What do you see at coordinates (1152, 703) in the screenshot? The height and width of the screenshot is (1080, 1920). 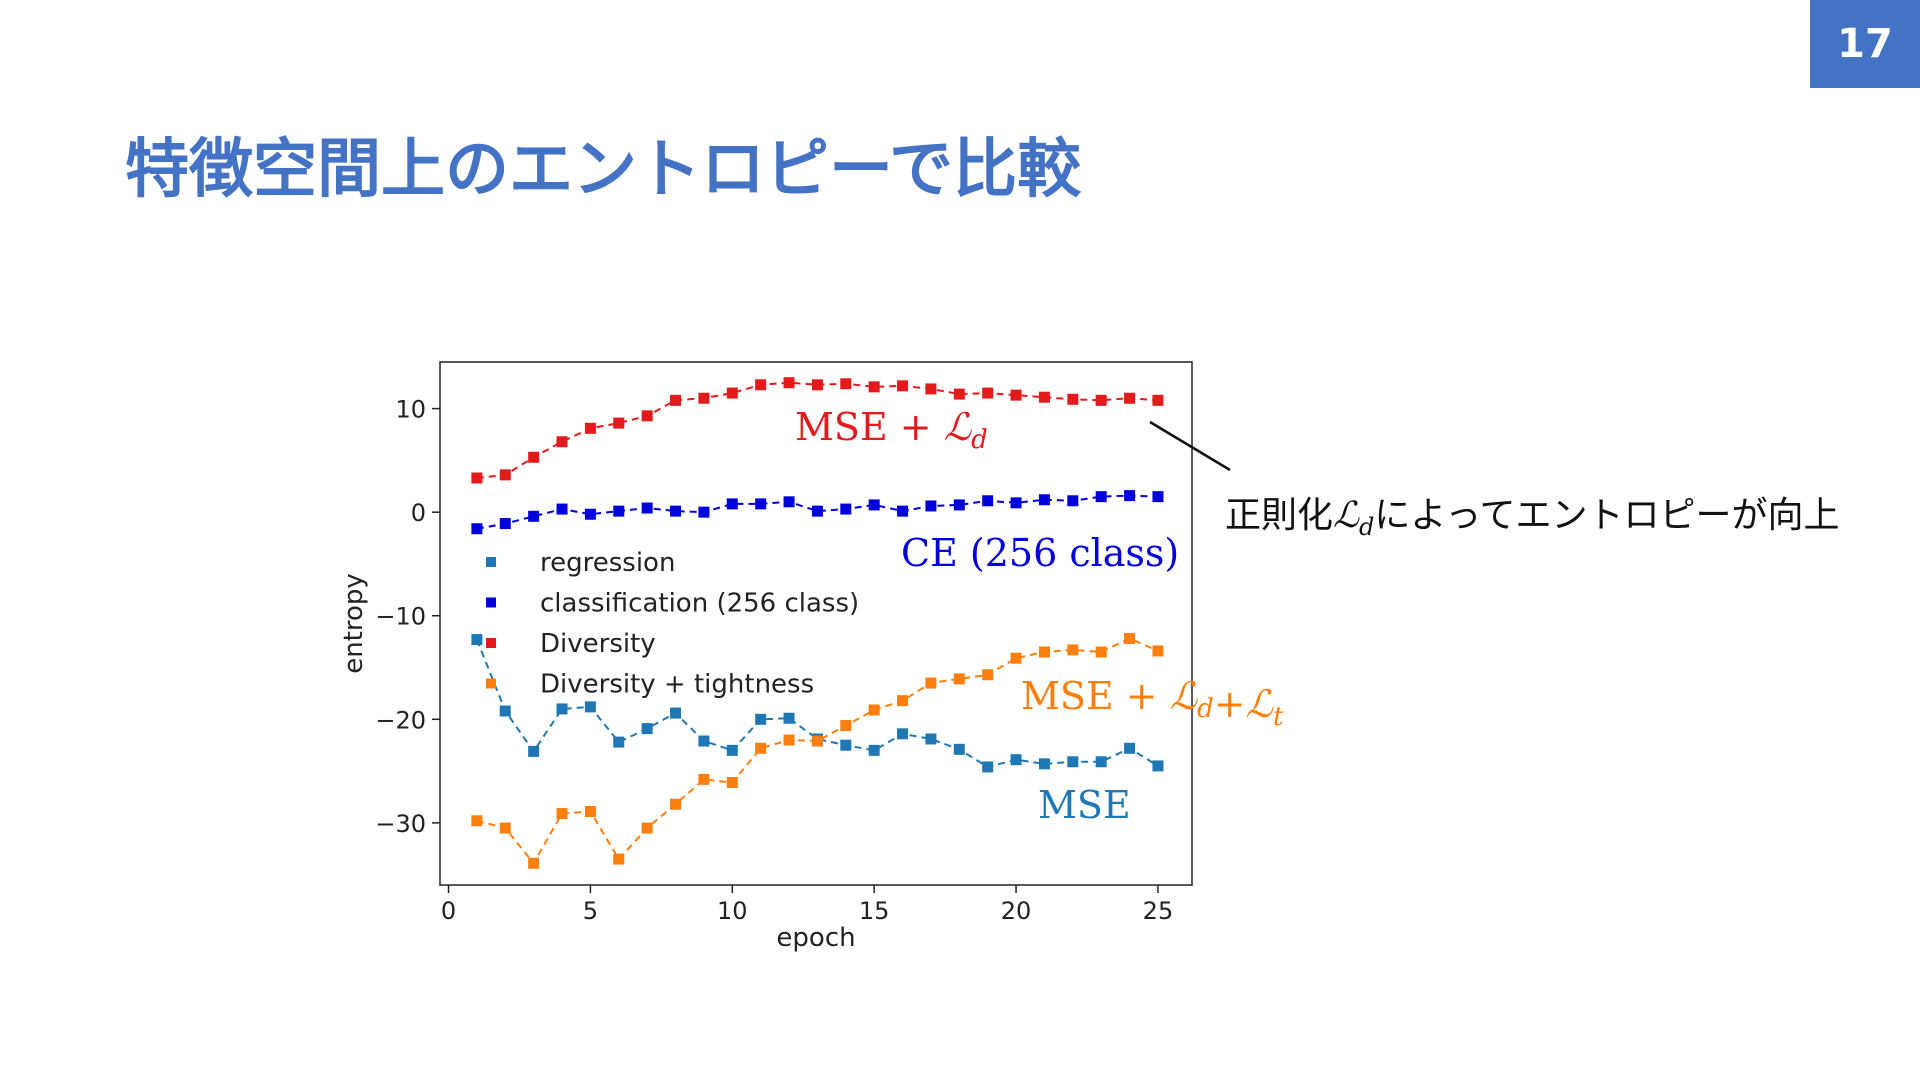 I see `series-label: MSE + ℒd+ℒt` at bounding box center [1152, 703].